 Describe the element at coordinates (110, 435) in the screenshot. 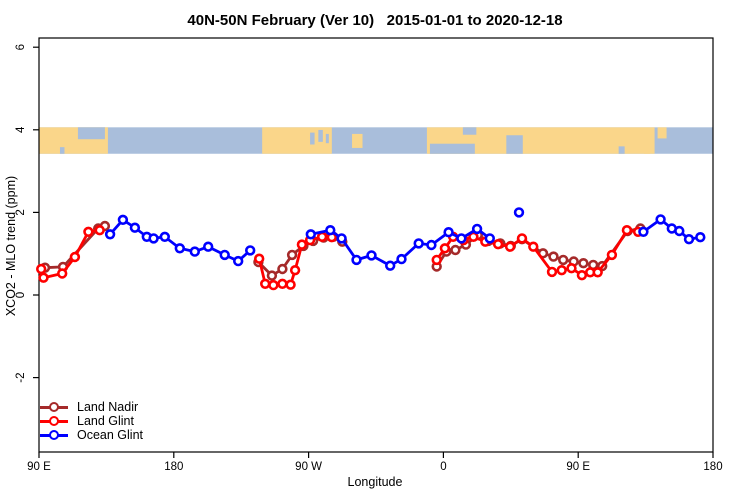

I see `legend-label-ocean-glint: Ocean Glint` at that location.